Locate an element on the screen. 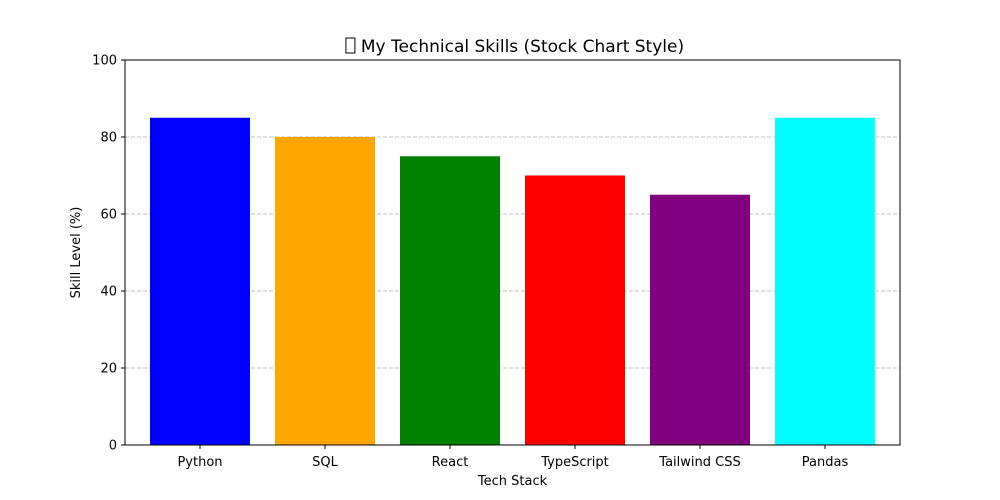 The height and width of the screenshot is (500, 1000). chart-title: My Technical Skills (Stock Chart Style) is located at coordinates (522, 47).